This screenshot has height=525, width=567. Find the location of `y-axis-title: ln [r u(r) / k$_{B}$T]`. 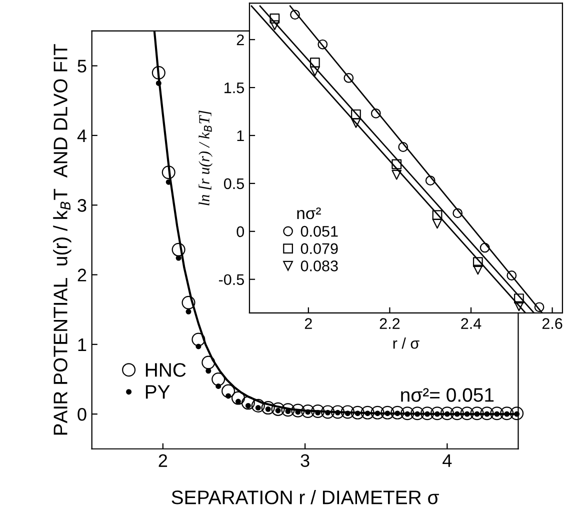

y-axis-title: ln [r u(r) / k$_{B}$T] is located at coordinates (205, 158).